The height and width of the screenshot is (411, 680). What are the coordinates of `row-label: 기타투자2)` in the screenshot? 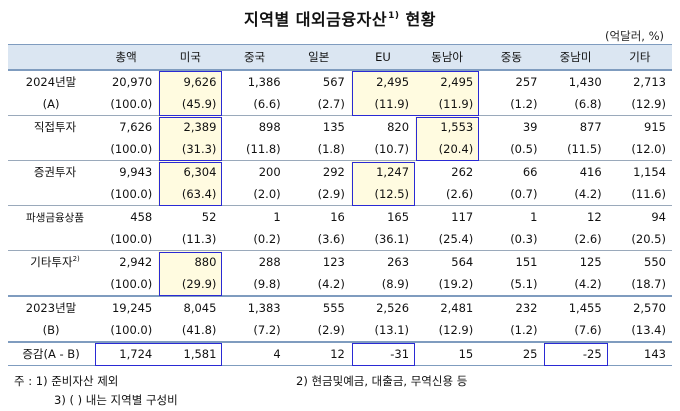 It's located at (51, 261).